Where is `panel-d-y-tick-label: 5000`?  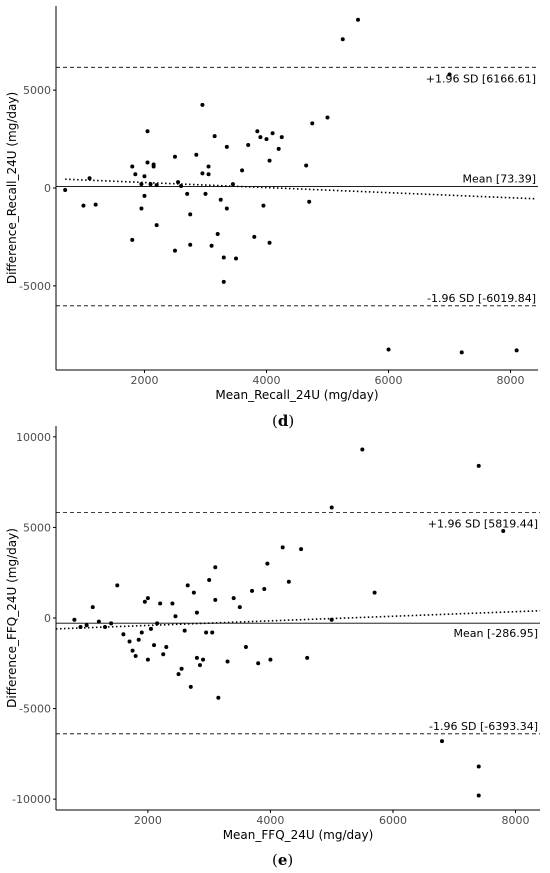
panel-d-y-tick-label: 5000 is located at coordinates (37, 90).